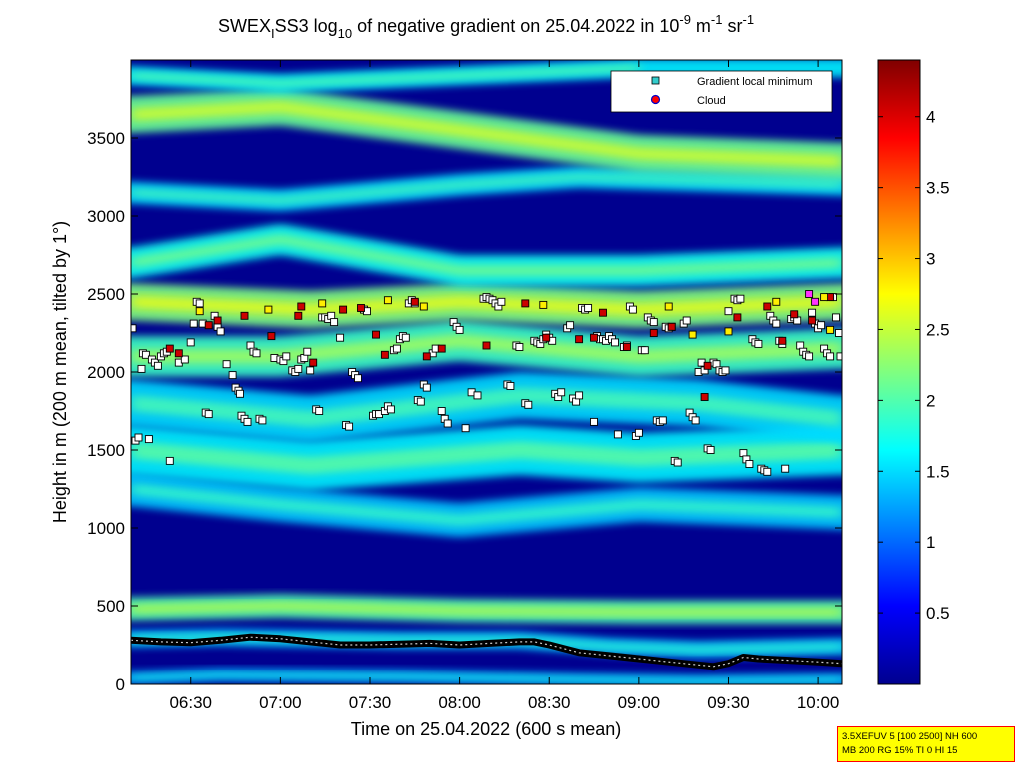 The width and height of the screenshot is (1023, 767). Describe the element at coordinates (721, 91) in the screenshot. I see `legend: Gradient local minimum Cloud` at that location.